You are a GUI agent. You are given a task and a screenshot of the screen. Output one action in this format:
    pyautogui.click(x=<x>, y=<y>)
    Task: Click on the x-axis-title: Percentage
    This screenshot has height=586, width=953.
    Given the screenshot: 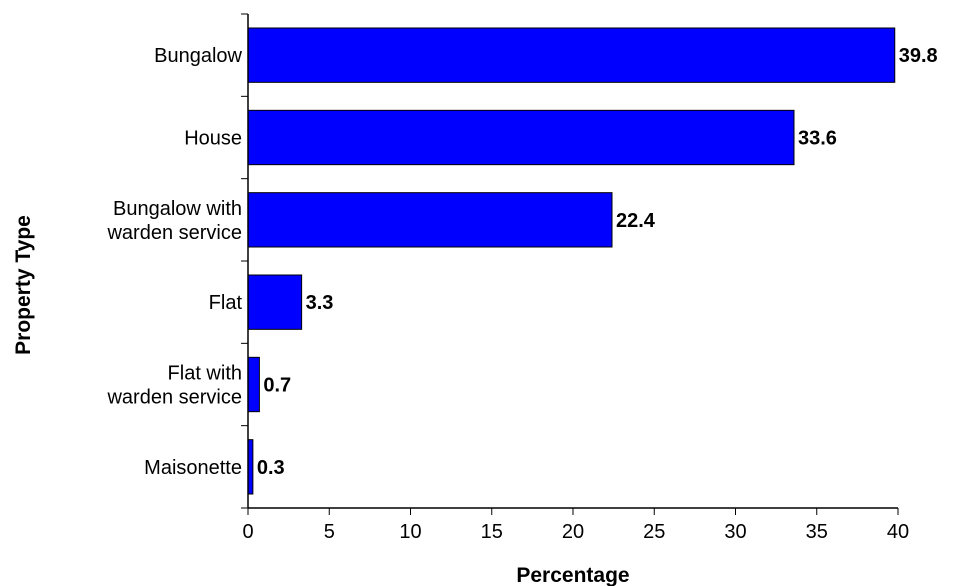 What is the action you would take?
    pyautogui.click(x=572, y=575)
    